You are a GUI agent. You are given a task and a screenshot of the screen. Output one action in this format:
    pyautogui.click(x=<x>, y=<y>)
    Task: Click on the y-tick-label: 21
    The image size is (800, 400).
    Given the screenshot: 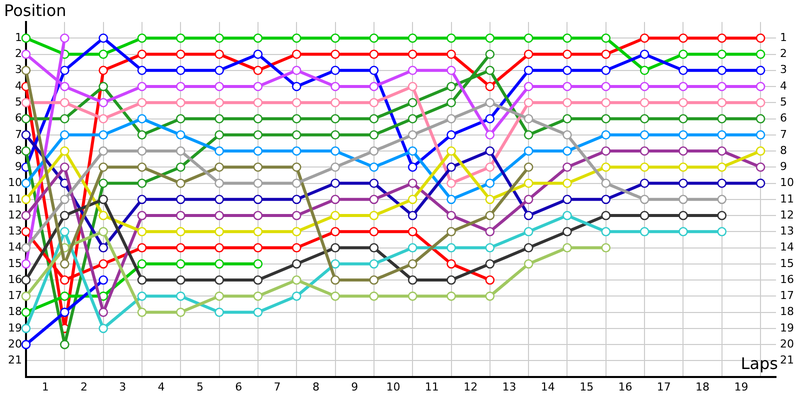 What is the action you would take?
    pyautogui.click(x=15, y=360)
    